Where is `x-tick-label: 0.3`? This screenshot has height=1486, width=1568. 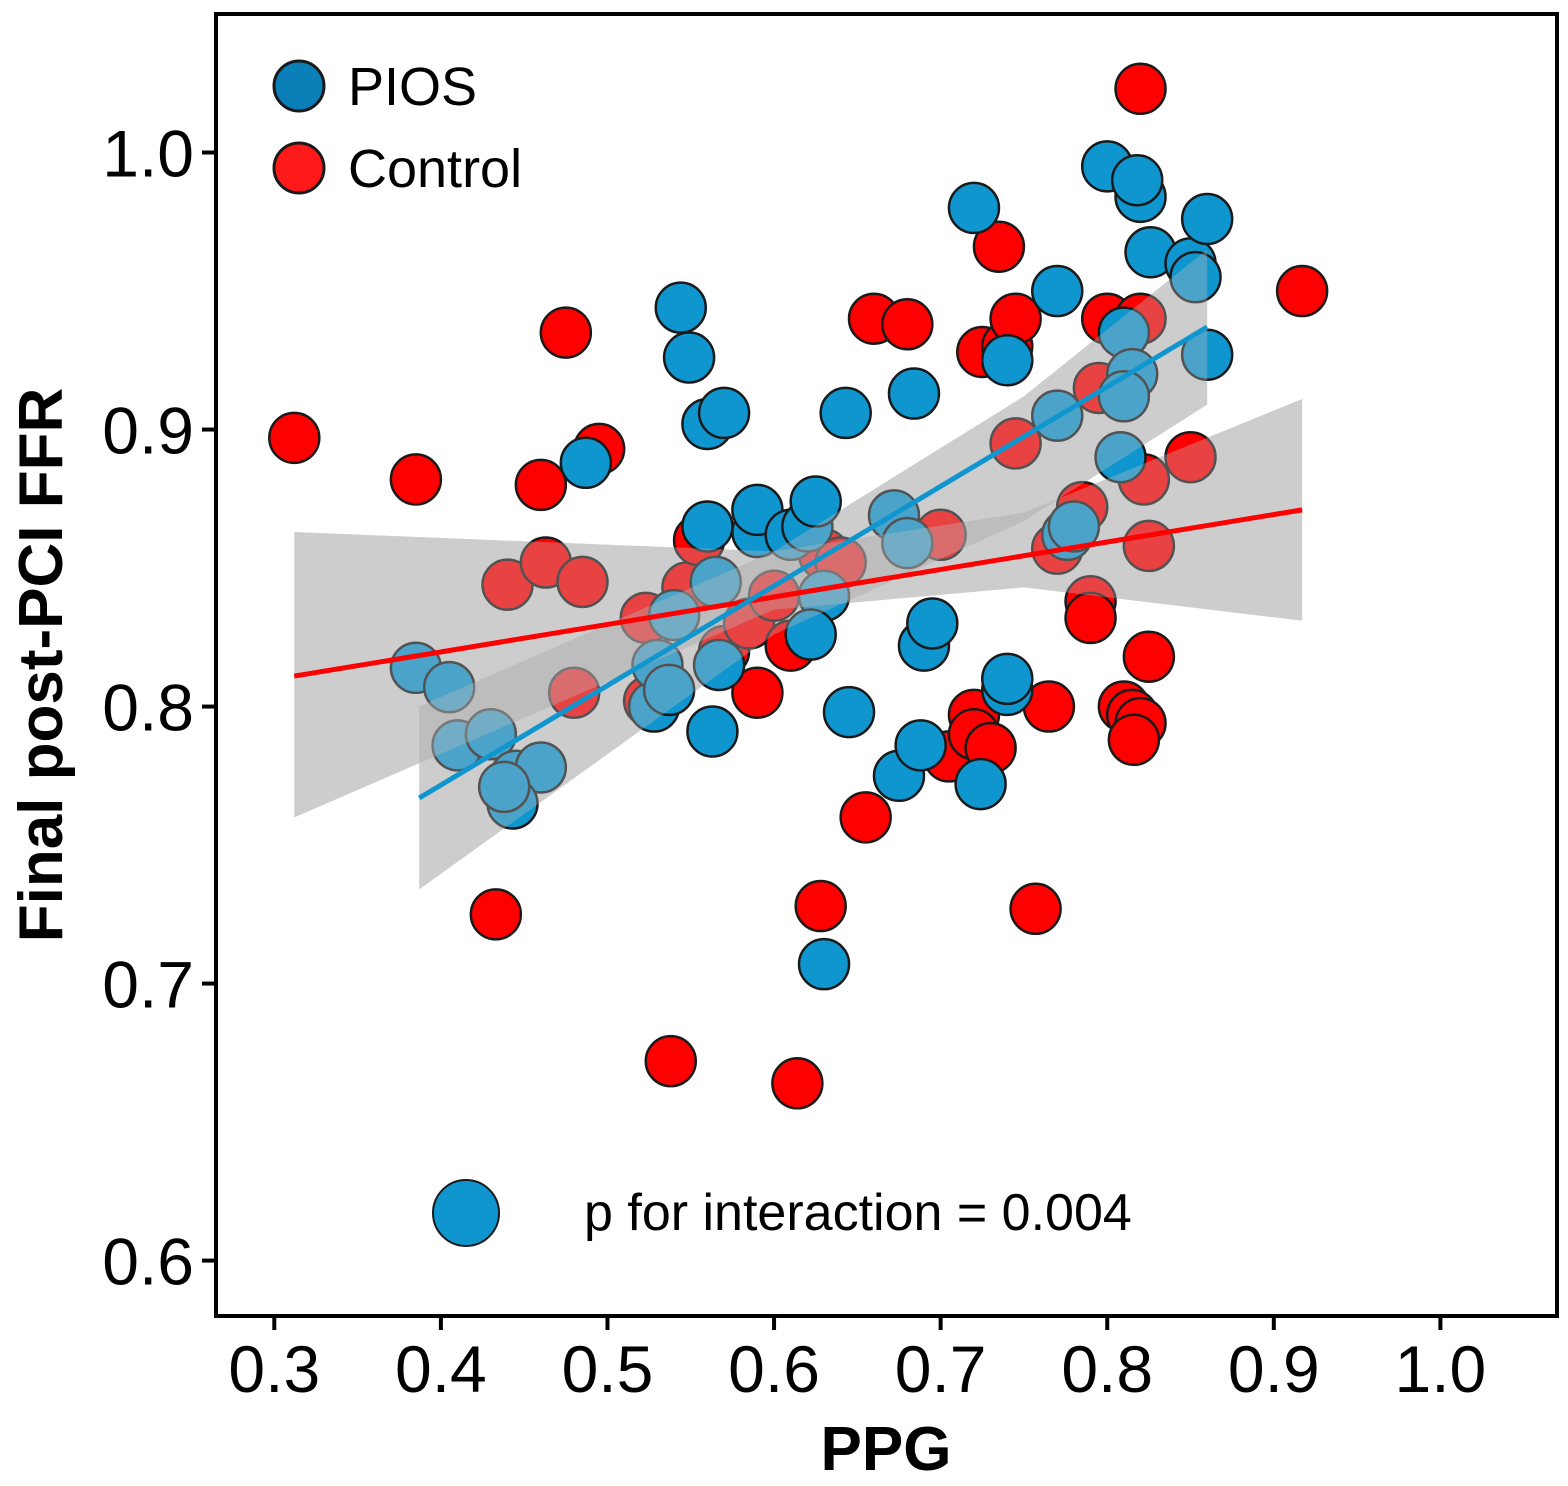
x-tick-label: 0.3 is located at coordinates (274, 1369).